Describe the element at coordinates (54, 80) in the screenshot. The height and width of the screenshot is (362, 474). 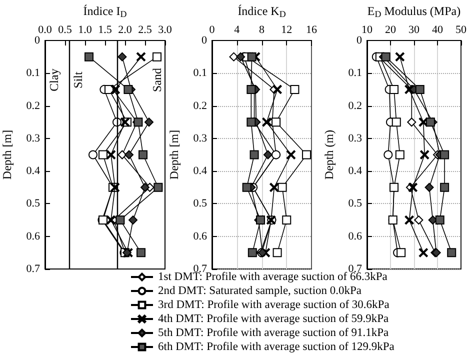
I see `annotation: Clay` at that location.